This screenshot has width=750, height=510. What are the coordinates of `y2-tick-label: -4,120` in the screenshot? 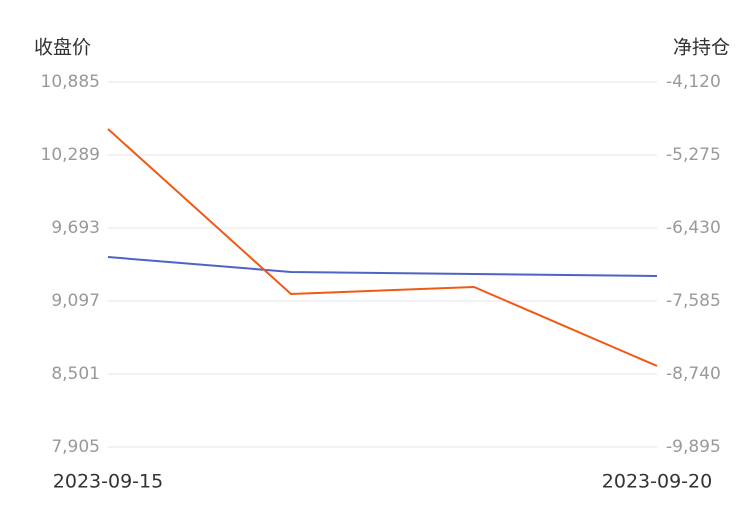 It's located at (693, 82).